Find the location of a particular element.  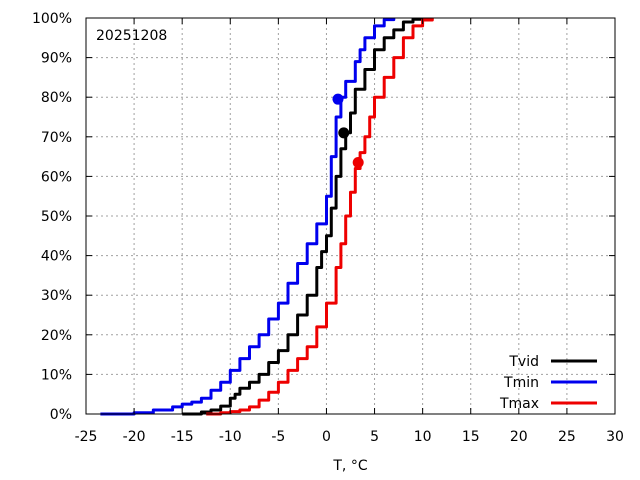

x-tick-label: 20 is located at coordinates (519, 437).